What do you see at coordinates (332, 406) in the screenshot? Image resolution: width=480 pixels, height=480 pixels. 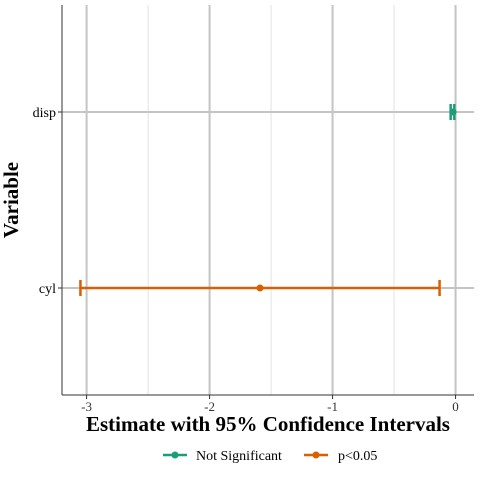 I see `x-tick-label: -1` at bounding box center [332, 406].